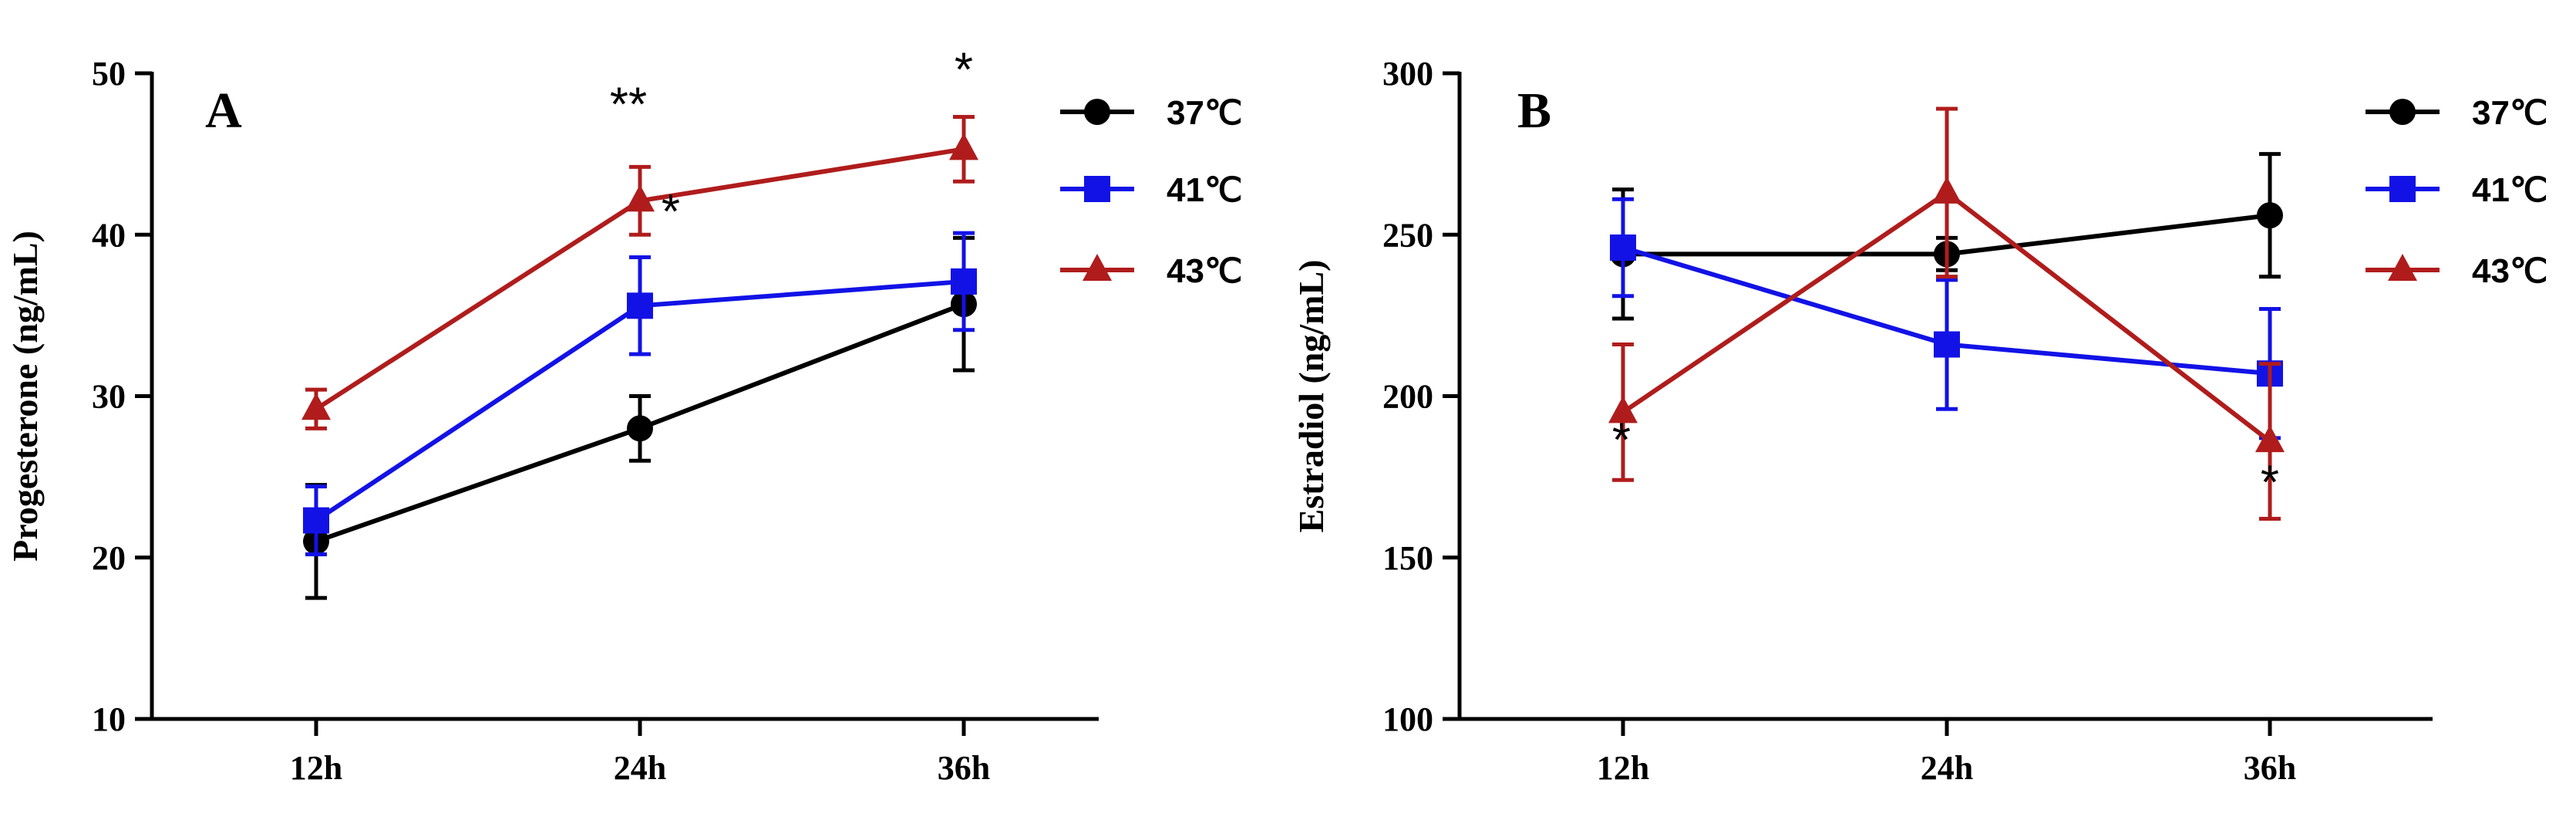 The height and width of the screenshot is (820, 2576). I want to click on y-tick-label: 30, so click(109, 397).